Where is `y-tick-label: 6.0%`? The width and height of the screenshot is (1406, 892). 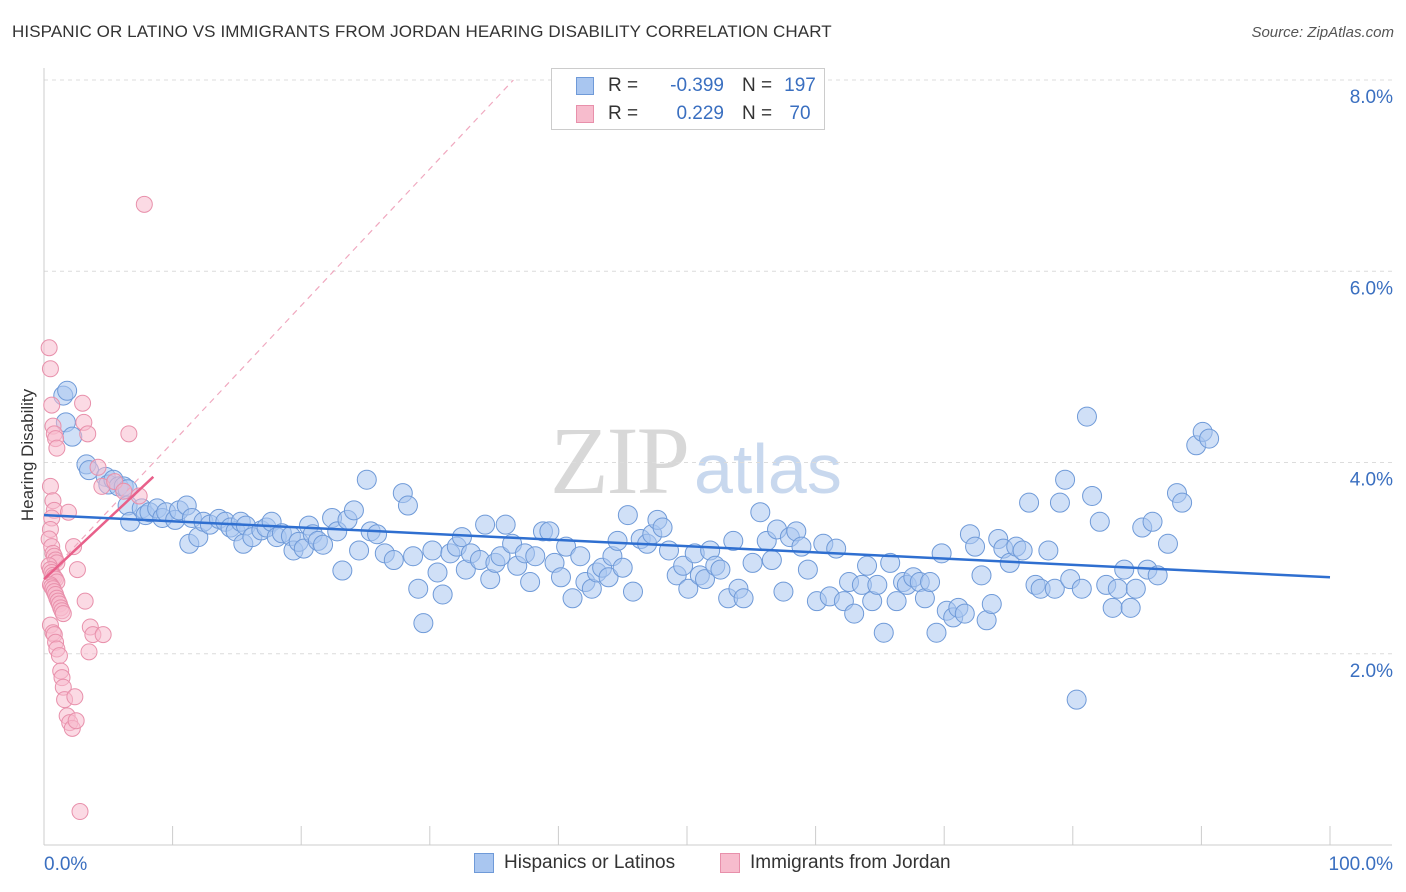 y-tick-label: 6.0% is located at coordinates (1371, 288).